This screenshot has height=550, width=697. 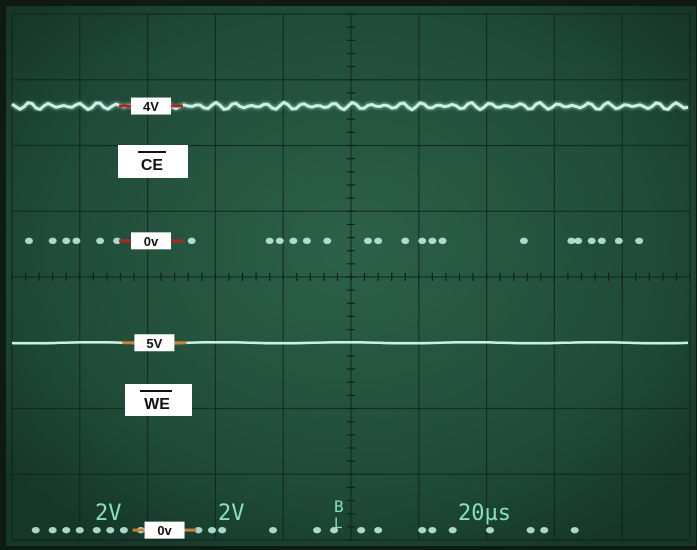 What do you see at coordinates (339, 506) in the screenshot?
I see `svg-text: B` at bounding box center [339, 506].